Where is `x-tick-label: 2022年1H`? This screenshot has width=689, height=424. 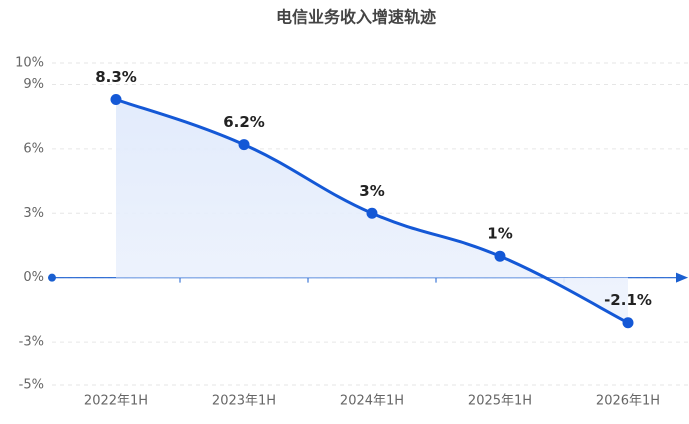
x-tick-label: 2022年1H is located at coordinates (116, 401).